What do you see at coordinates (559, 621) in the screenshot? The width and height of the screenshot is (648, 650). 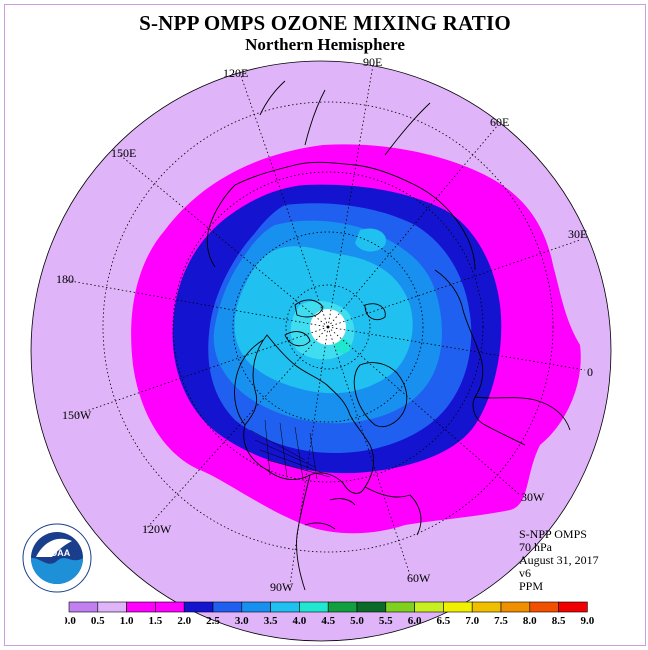 I see `colorbar-tick-label: 8.5` at bounding box center [559, 621].